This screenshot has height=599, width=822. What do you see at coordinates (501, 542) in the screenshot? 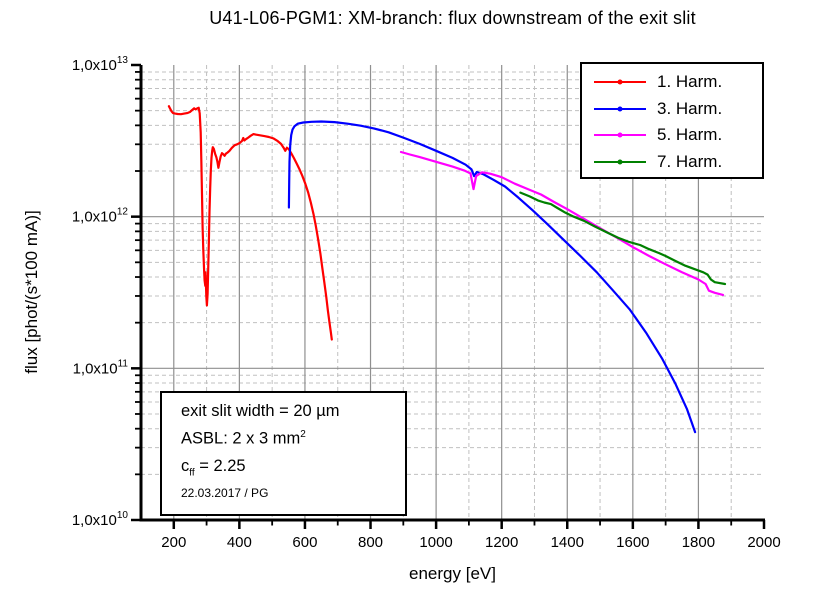
I see `x-tick-label: 1200` at bounding box center [501, 542].